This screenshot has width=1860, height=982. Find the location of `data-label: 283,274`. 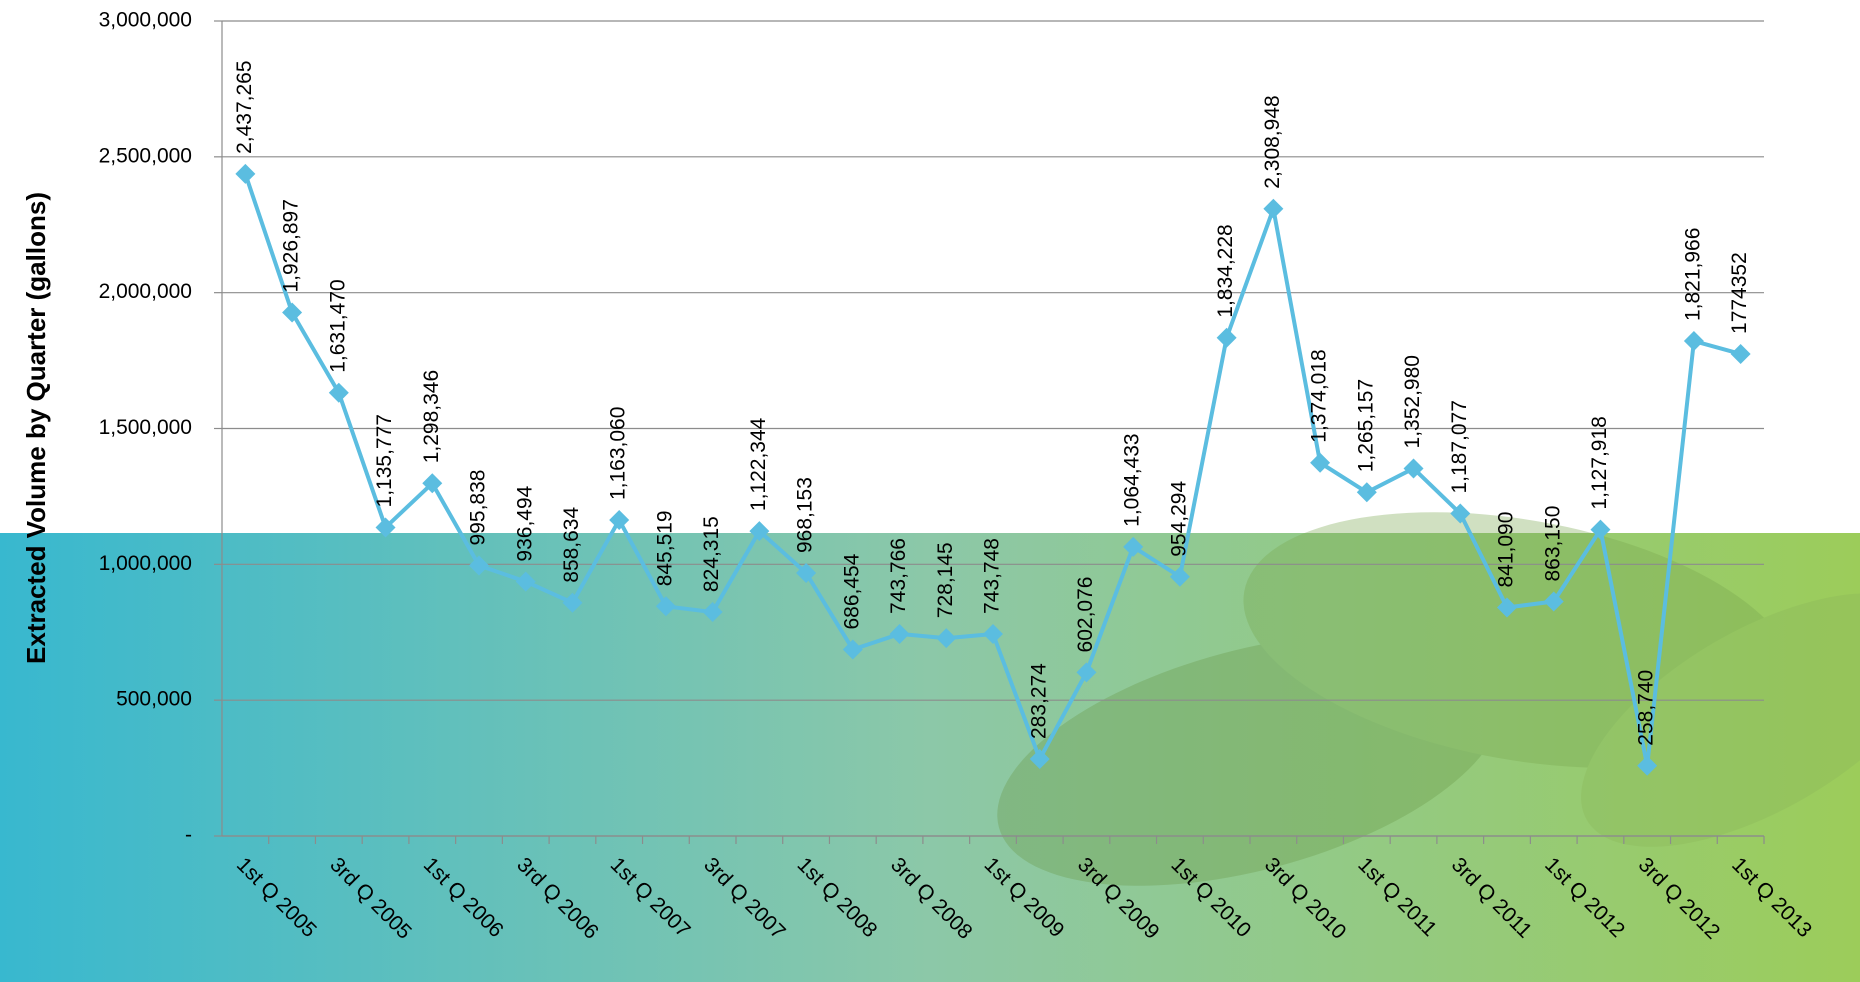

data-label: 283,274 is located at coordinates (1038, 701).